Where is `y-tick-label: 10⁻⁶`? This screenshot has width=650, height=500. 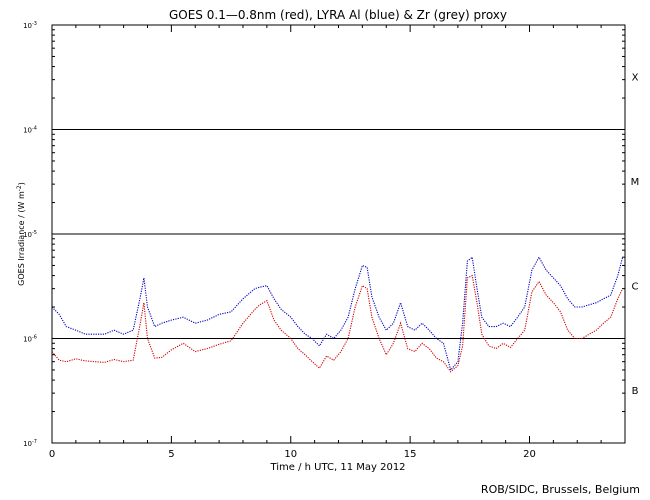
y-tick-label: 10⁻⁶ is located at coordinates (30, 339).